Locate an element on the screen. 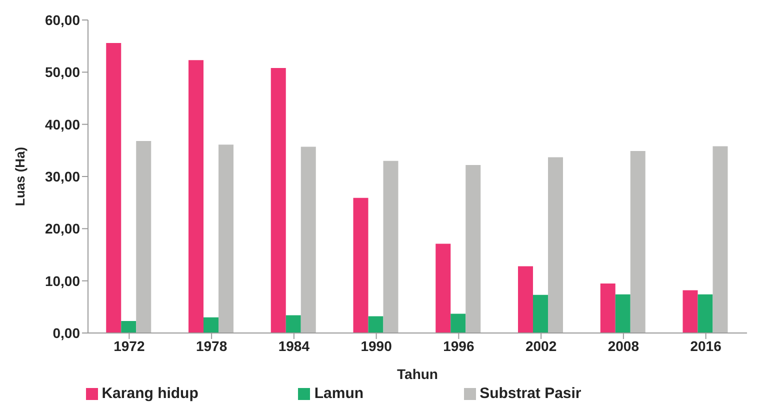 This screenshot has height=414, width=759. y-tick-label: 20,00 is located at coordinates (62, 228).